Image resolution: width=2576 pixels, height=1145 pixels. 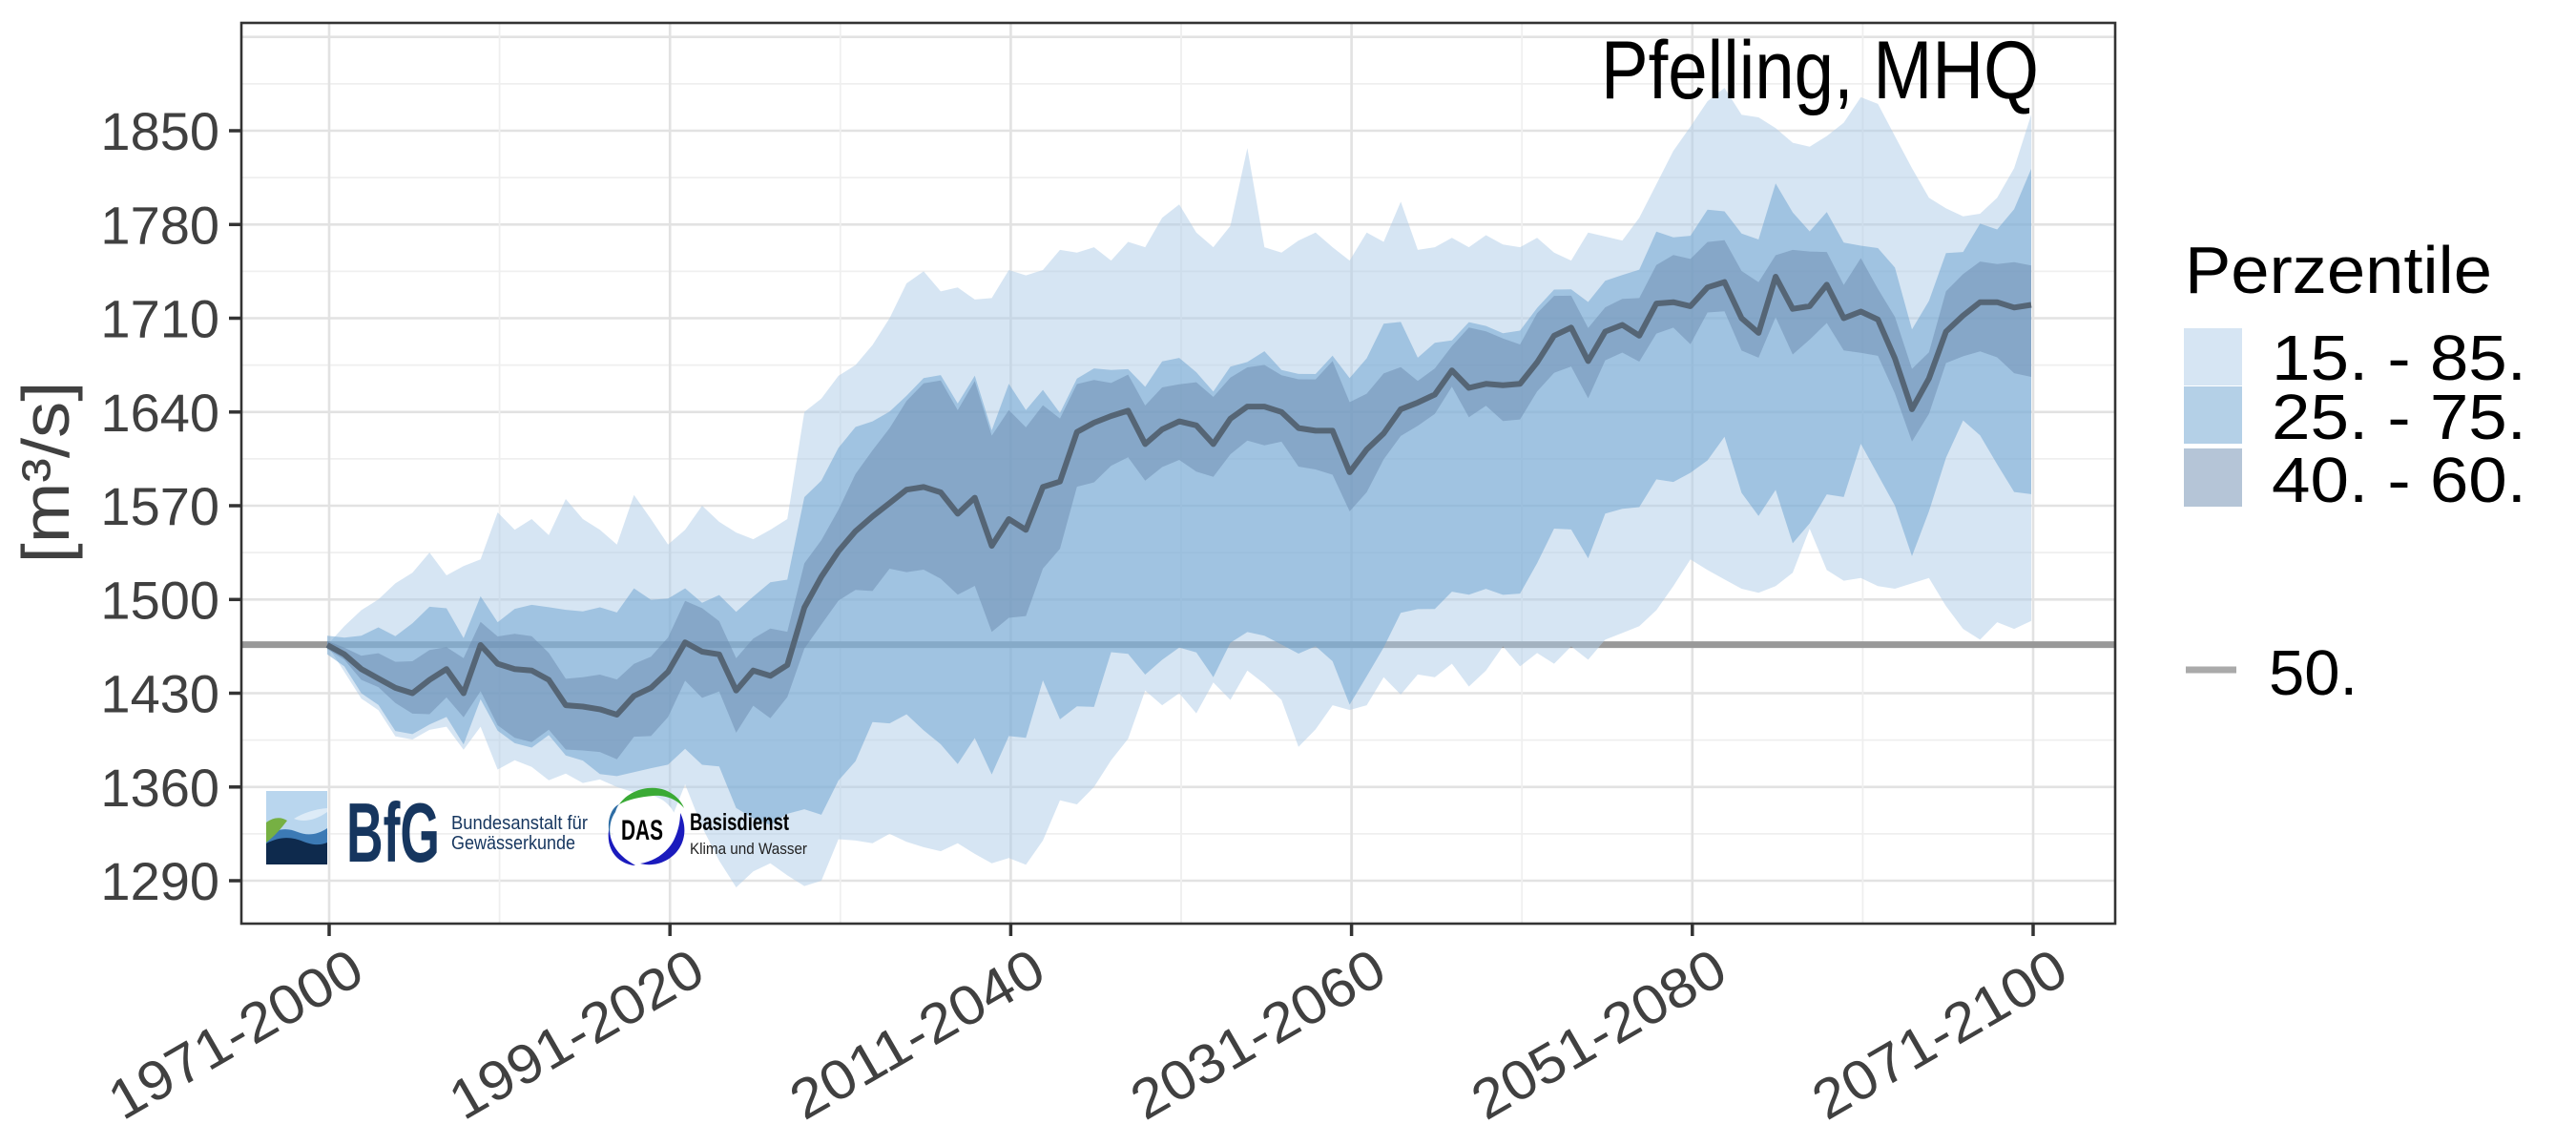 I want to click on svg-text: 25. - 75., so click(x=2399, y=418).